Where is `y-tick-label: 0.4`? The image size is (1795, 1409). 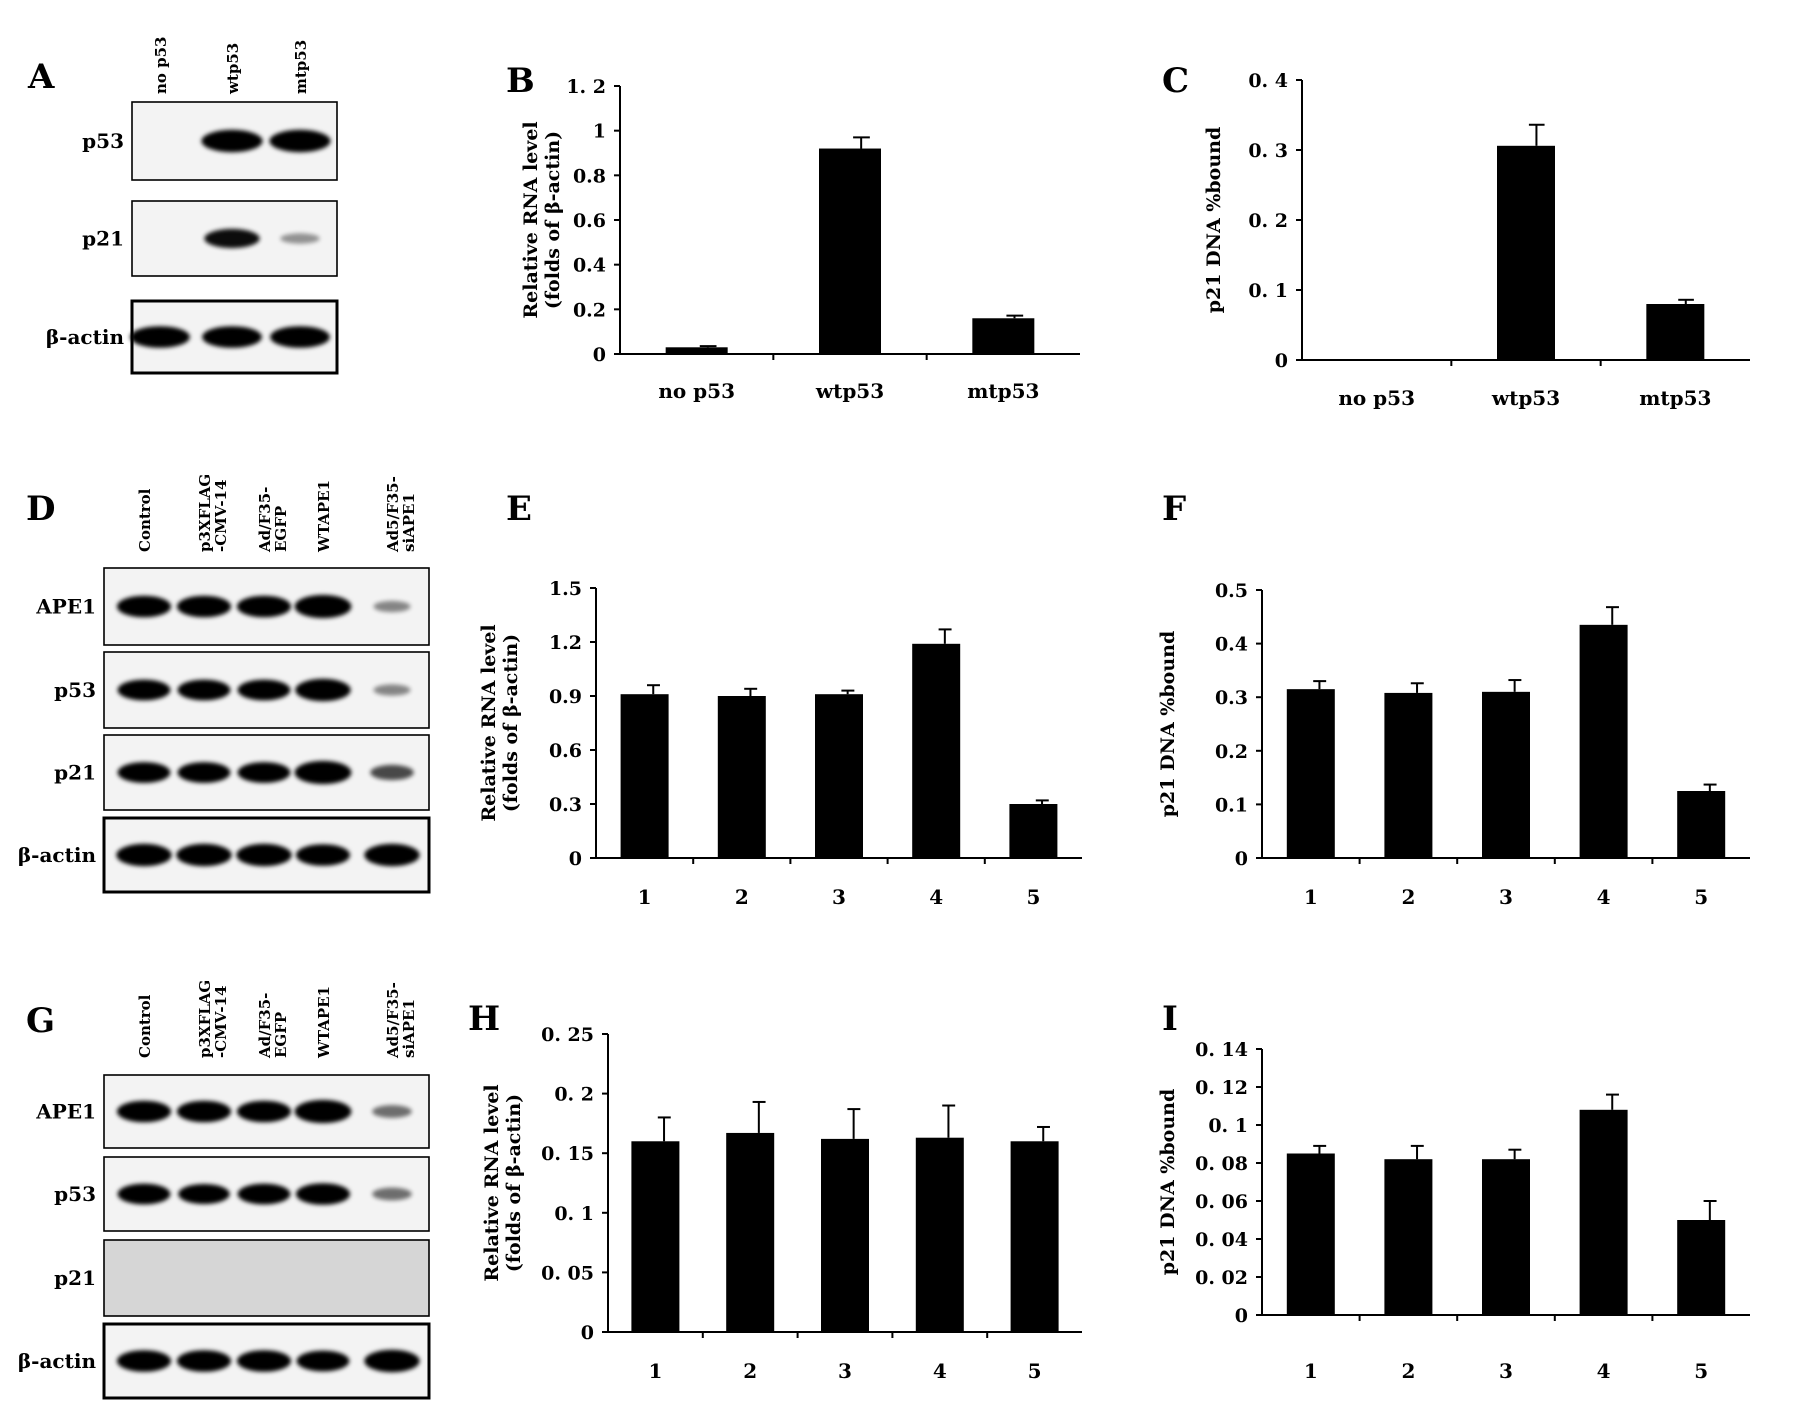
y-tick-label: 0.4 is located at coordinates (1231, 645).